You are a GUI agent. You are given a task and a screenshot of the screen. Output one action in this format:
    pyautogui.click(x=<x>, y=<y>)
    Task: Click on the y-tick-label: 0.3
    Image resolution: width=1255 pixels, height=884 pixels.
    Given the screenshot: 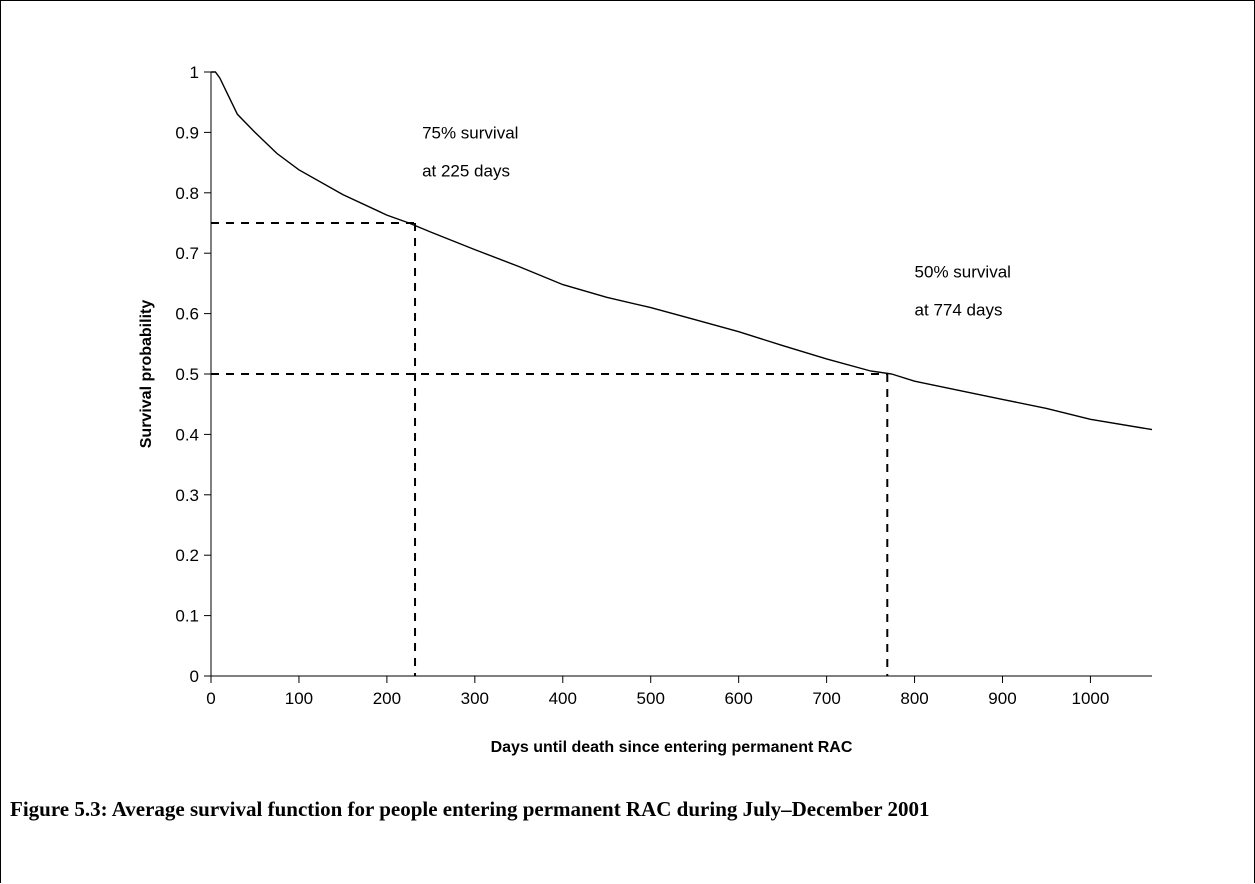 What is the action you would take?
    pyautogui.click(x=187, y=495)
    